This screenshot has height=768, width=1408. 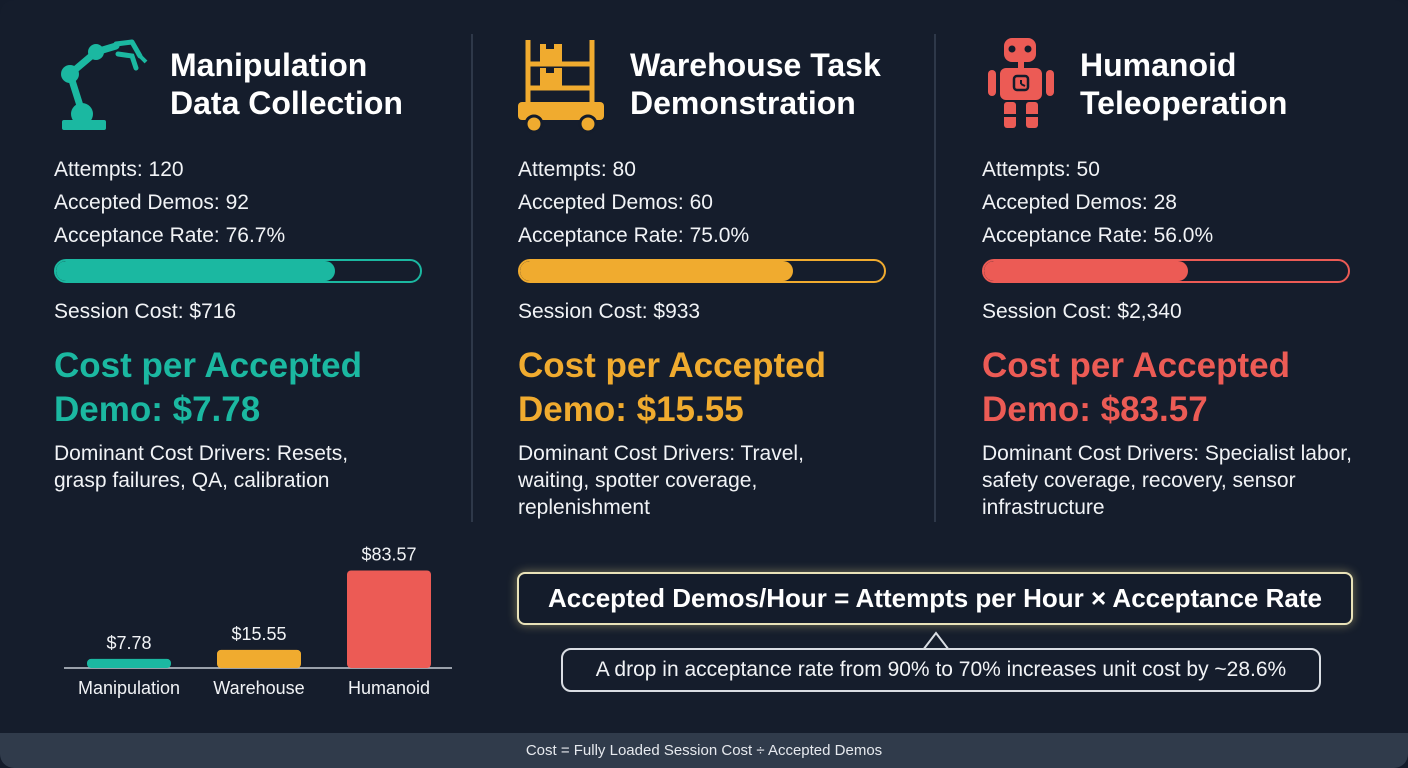 What do you see at coordinates (561, 87) in the screenshot?
I see `warehouse-cart-icon` at bounding box center [561, 87].